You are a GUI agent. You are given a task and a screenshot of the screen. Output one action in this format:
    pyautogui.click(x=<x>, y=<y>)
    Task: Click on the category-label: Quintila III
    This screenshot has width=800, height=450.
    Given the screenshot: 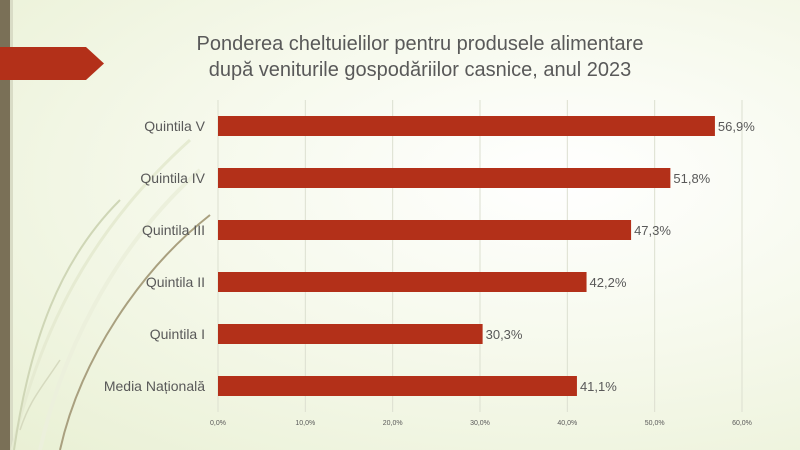 What is the action you would take?
    pyautogui.click(x=173, y=230)
    